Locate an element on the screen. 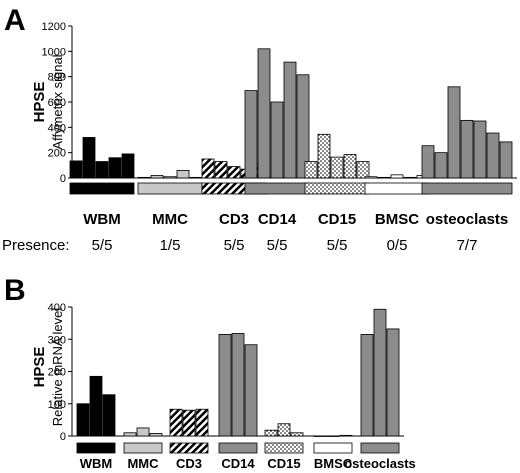 This screenshot has height=473, width=520. y-tick-label: 1200 is located at coordinates (54, 27).